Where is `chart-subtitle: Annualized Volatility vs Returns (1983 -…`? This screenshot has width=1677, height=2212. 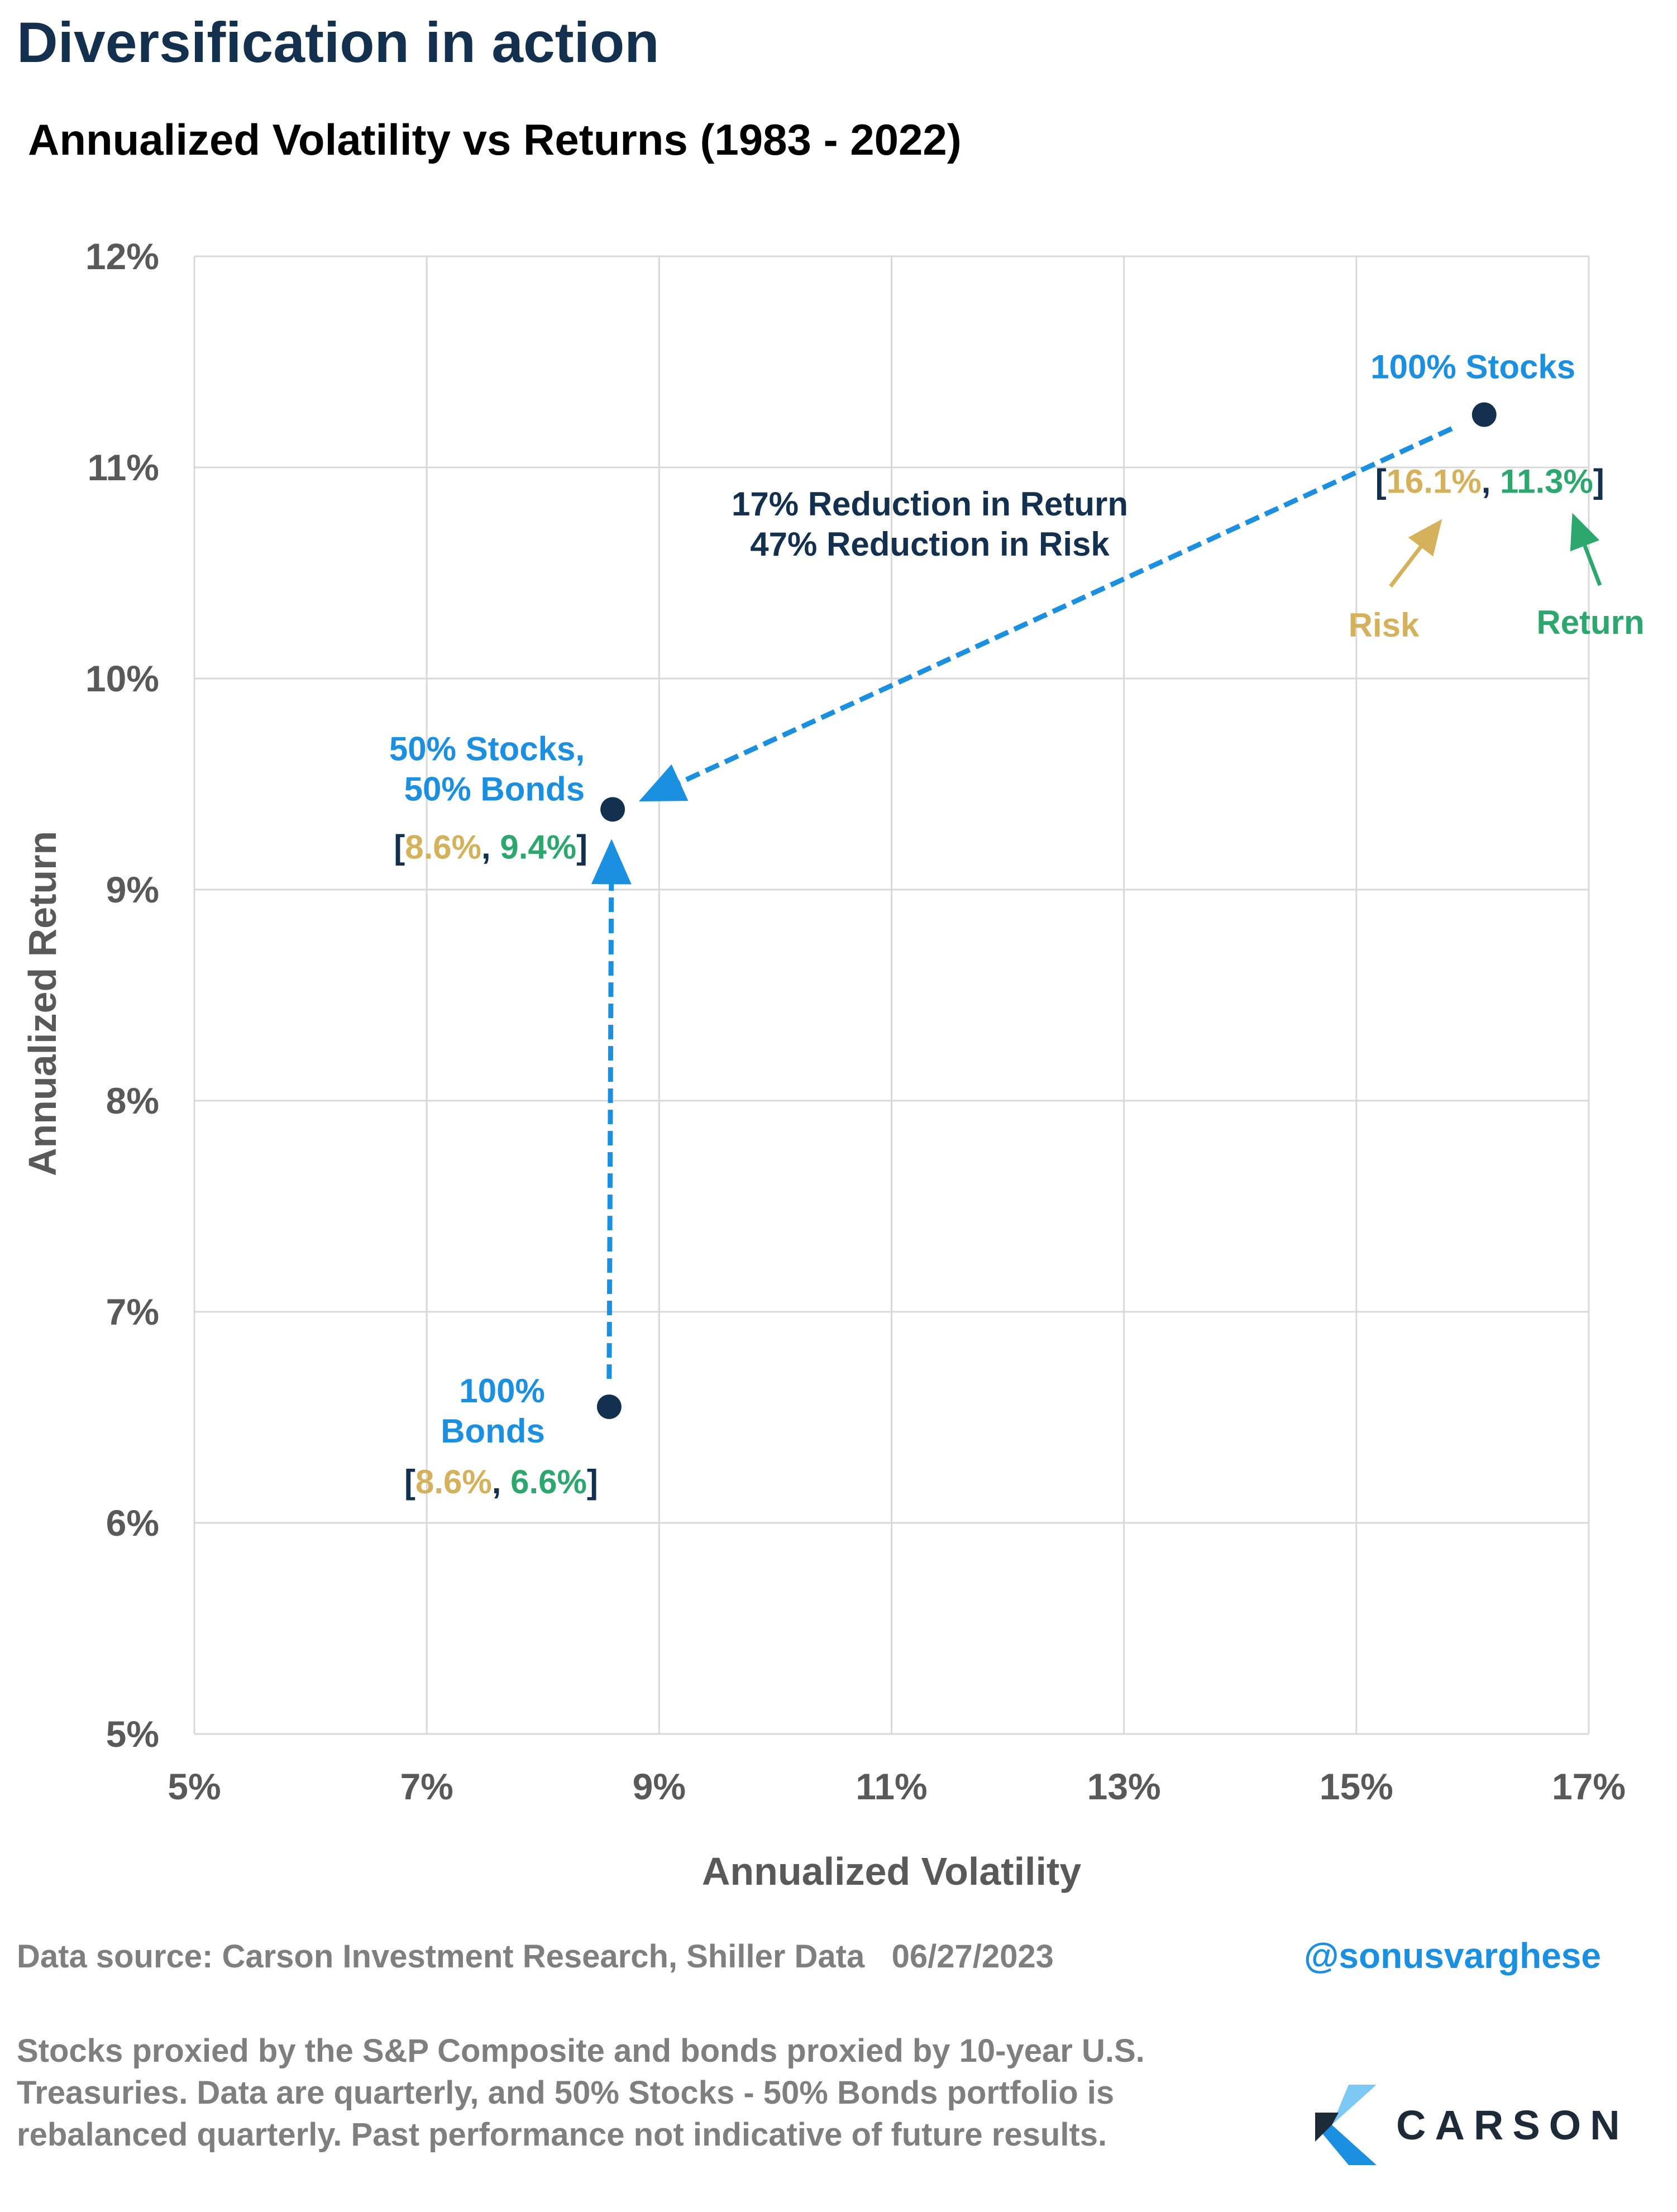 chart-subtitle: Annualized Volatility vs Returns (1983 -… is located at coordinates (495, 139).